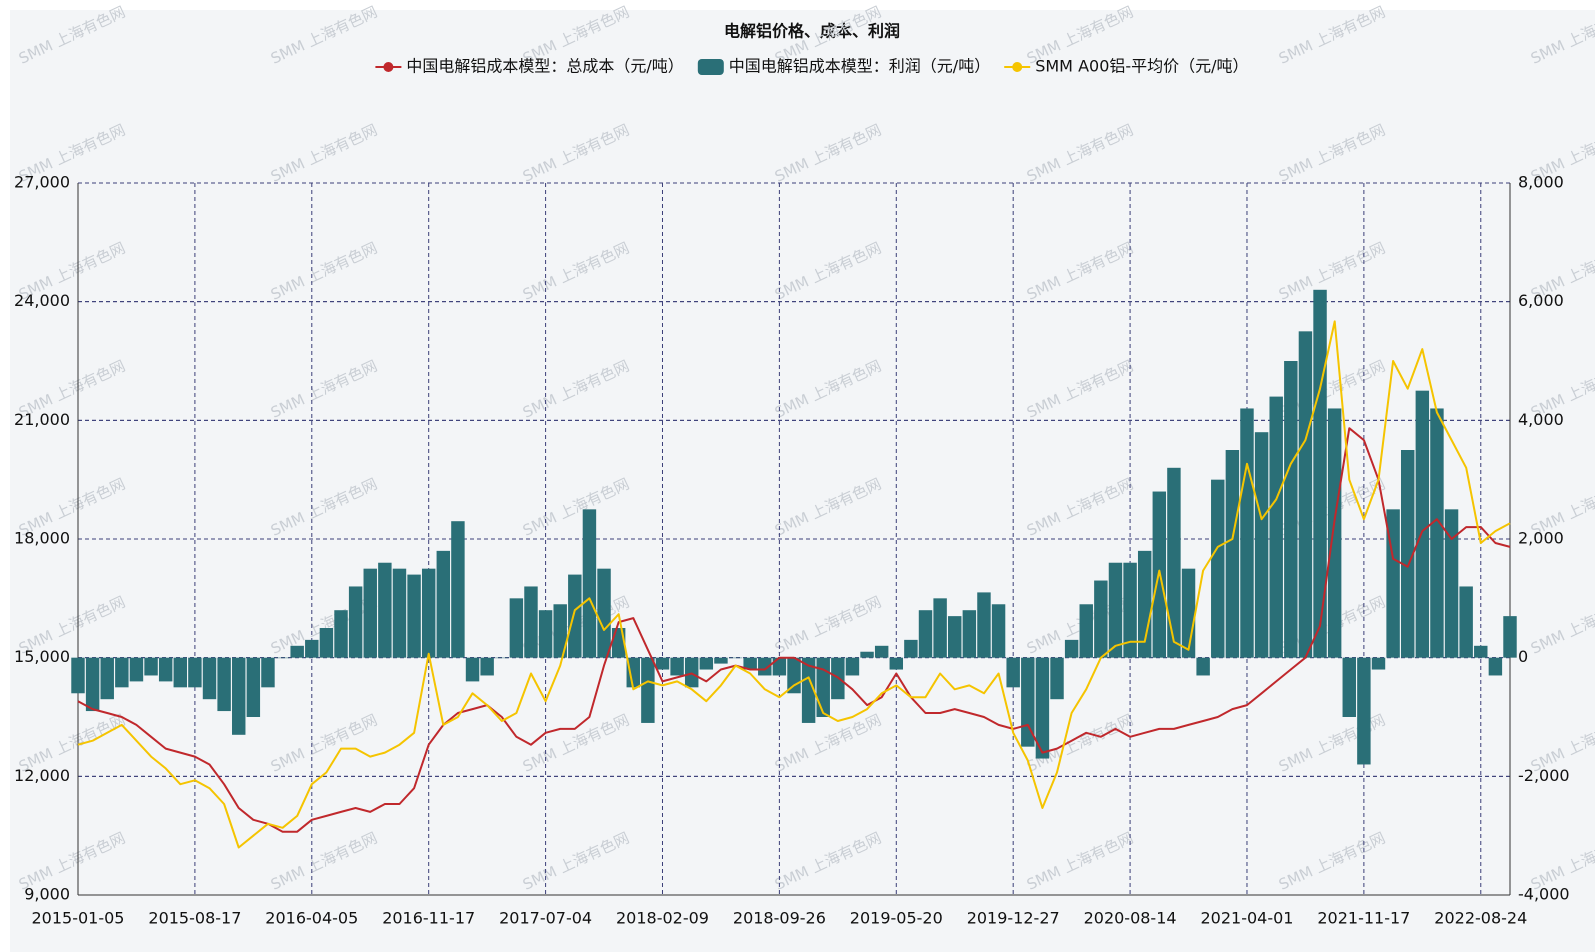  I want to click on x-tick-label: 2019-05-20, so click(896, 918).